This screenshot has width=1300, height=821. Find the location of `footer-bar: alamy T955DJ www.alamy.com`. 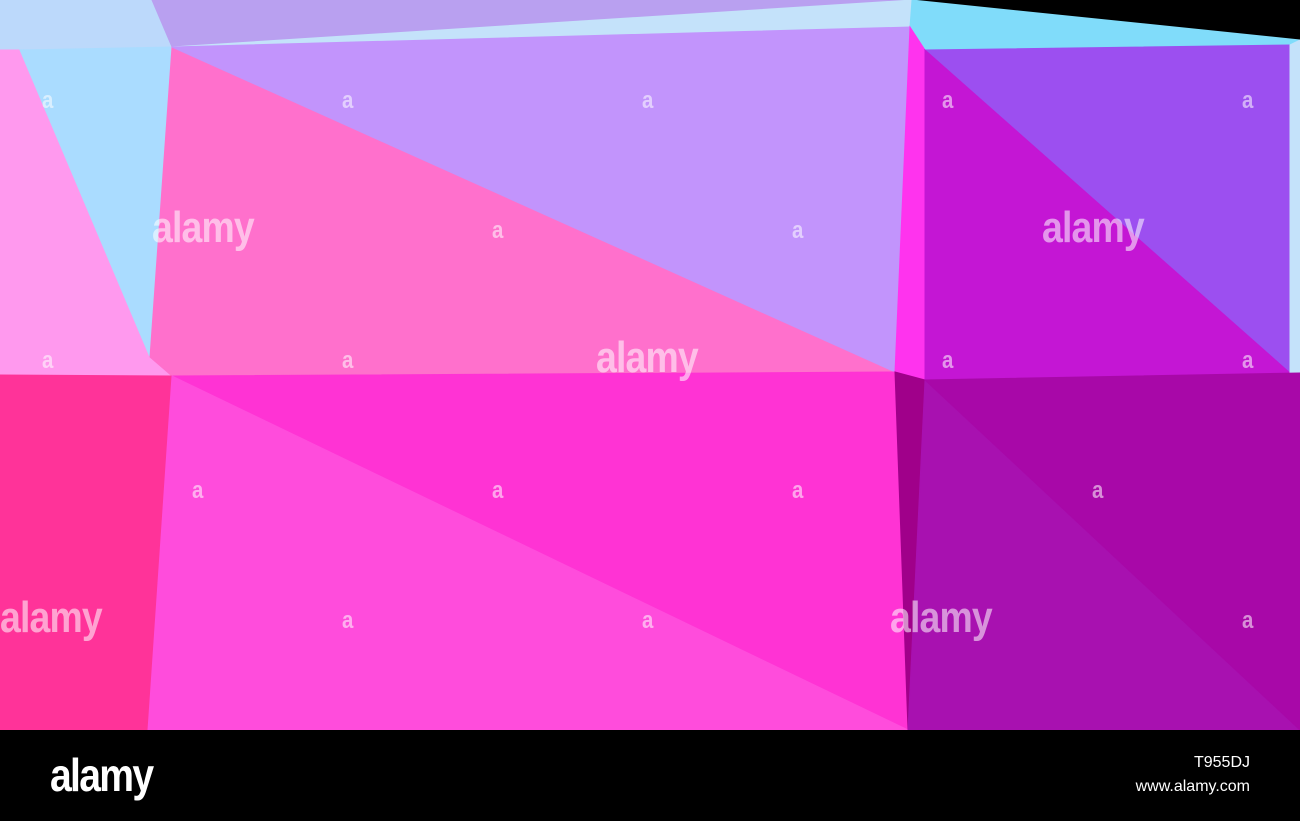

footer-bar: alamy T955DJ www.alamy.com is located at coordinates (650, 775).